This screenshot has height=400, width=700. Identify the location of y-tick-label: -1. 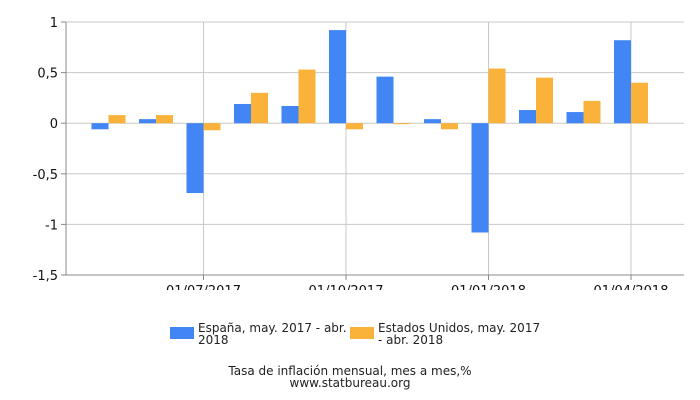
(51, 225).